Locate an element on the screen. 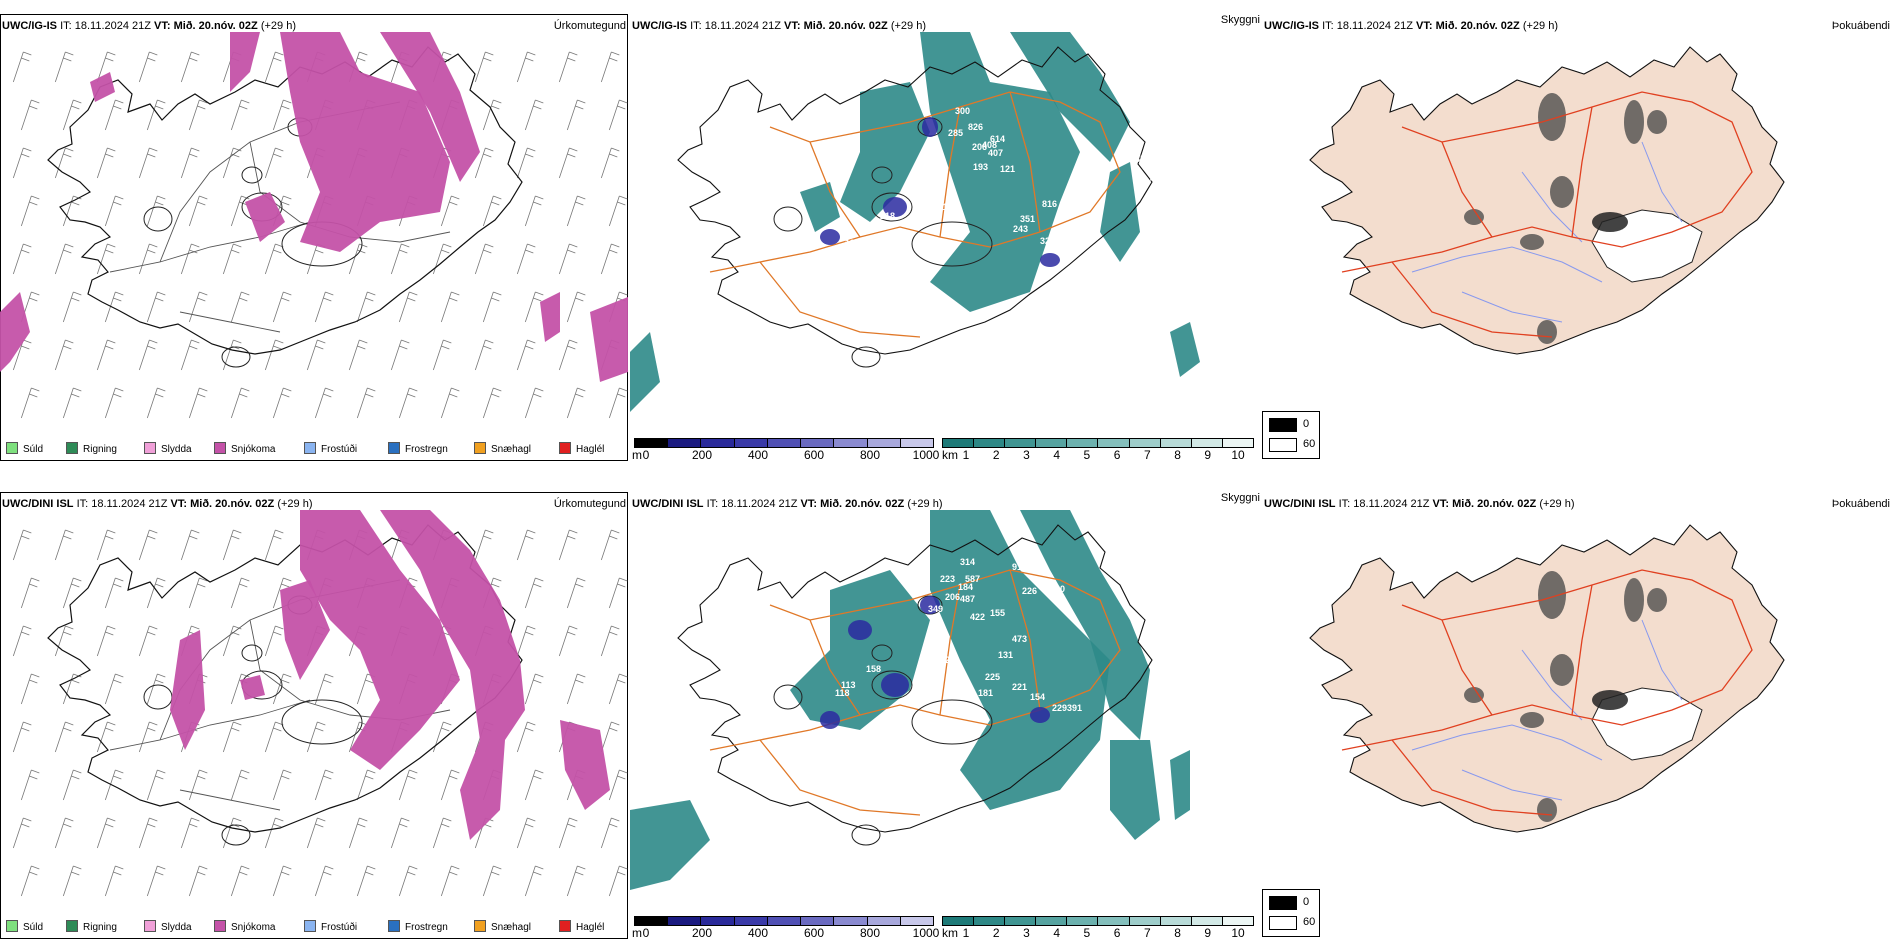 The image size is (1900, 950). legend-label: Haglél is located at coordinates (590, 449).